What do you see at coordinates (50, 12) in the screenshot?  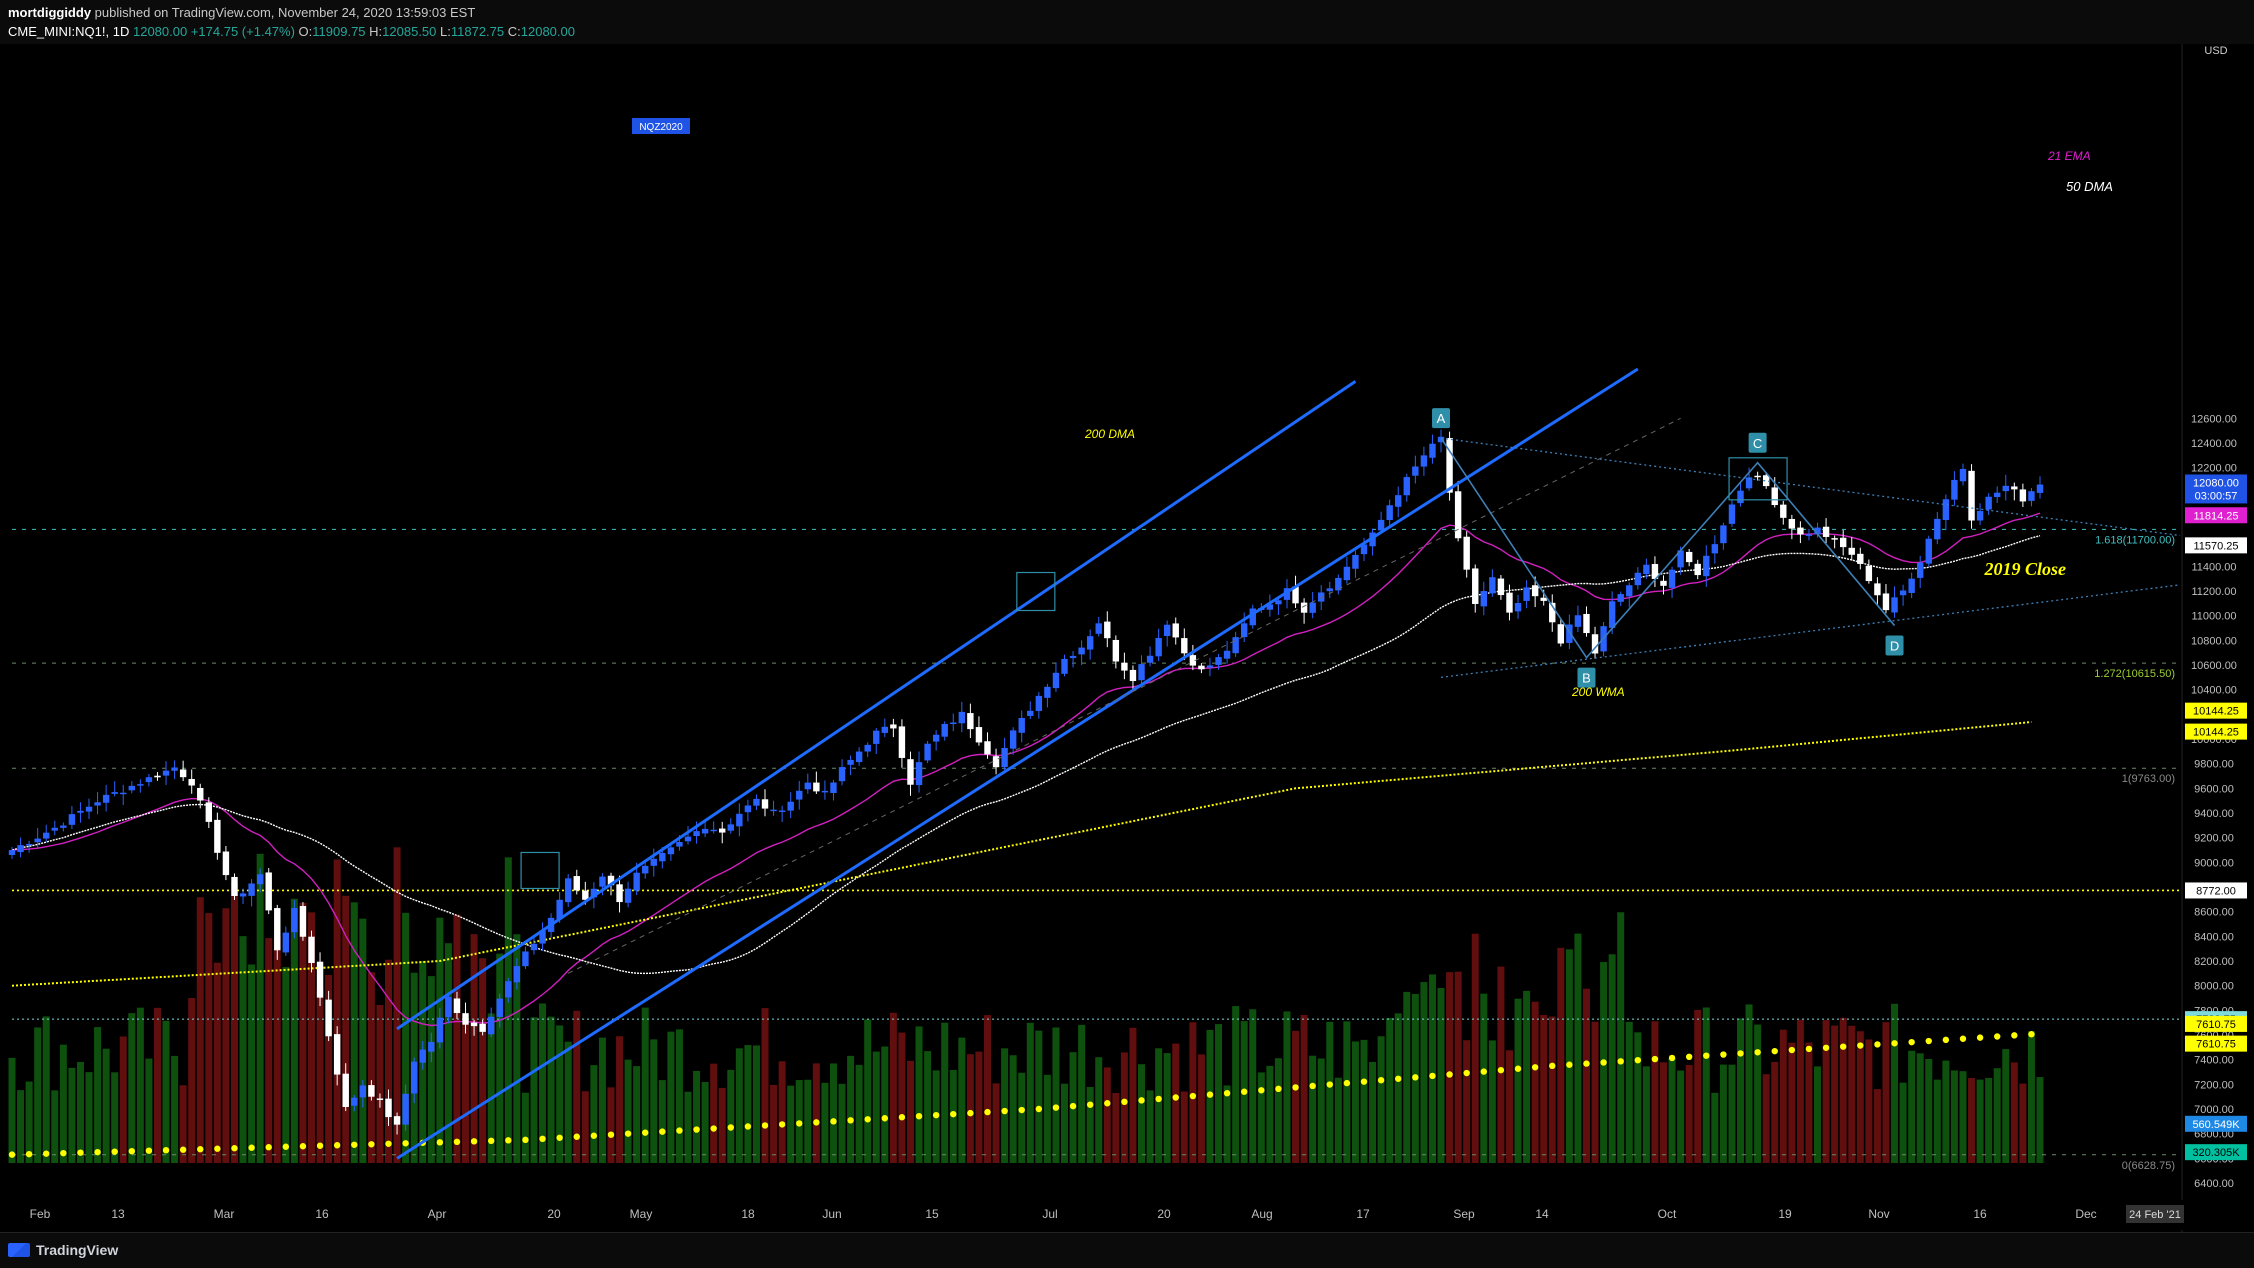 I see `author-name: mortdiggiddy` at bounding box center [50, 12].